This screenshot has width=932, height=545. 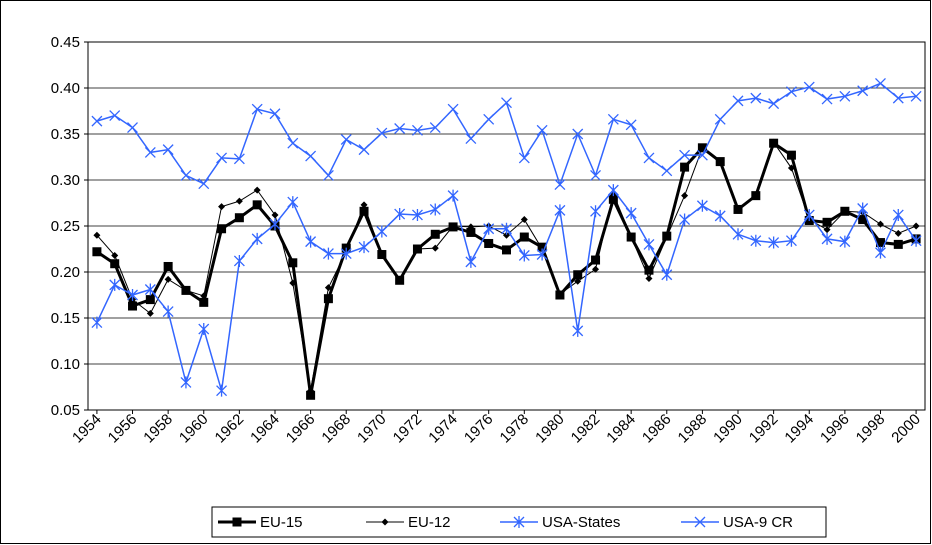 What do you see at coordinates (65, 134) in the screenshot?
I see `y-tick-label: 0.35` at bounding box center [65, 134].